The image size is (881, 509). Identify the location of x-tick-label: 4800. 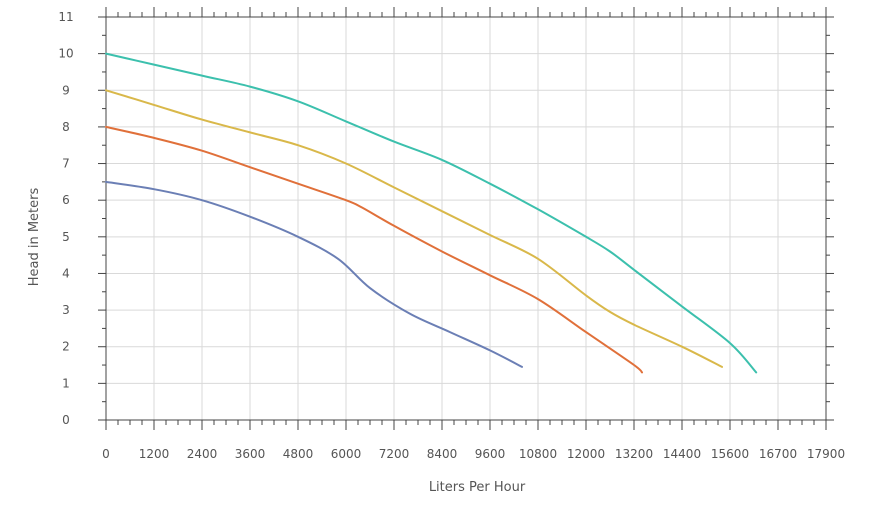
(298, 454).